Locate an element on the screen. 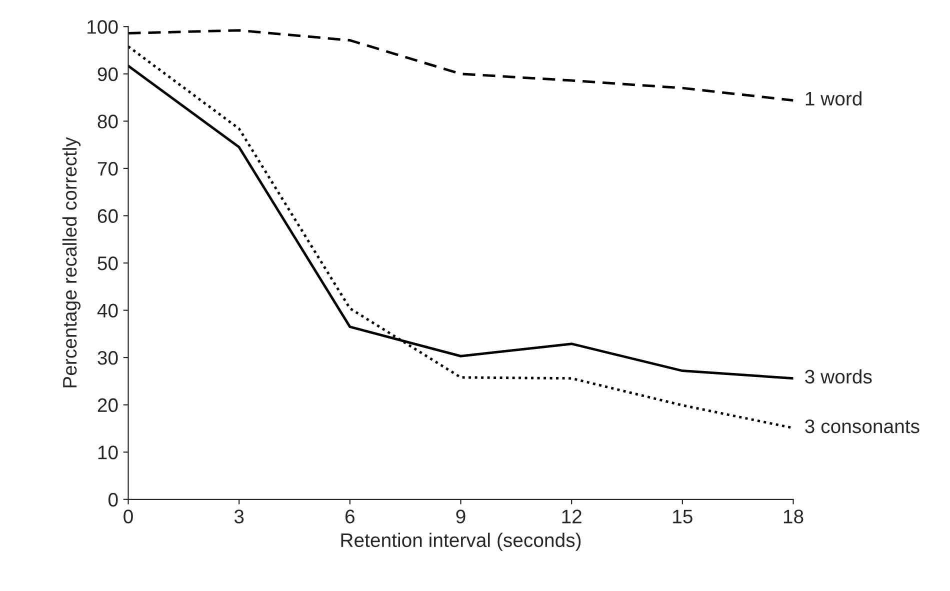  x-tick-label: 6 is located at coordinates (350, 517).